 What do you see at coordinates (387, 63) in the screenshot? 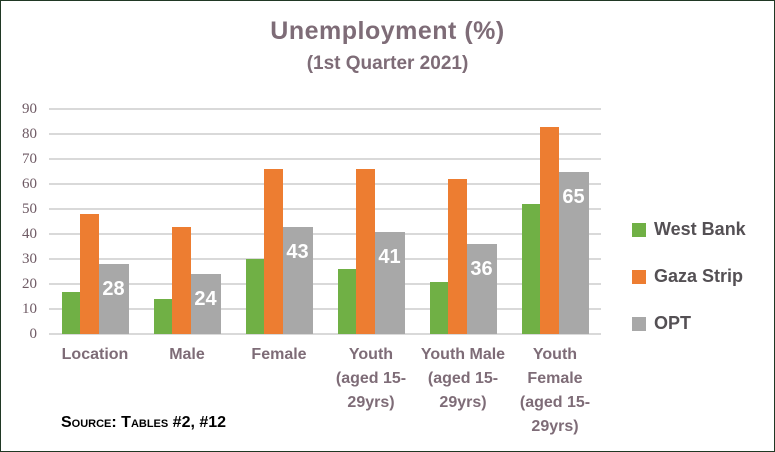
I see `chart-subtitle: (1st Quarter 2021)` at bounding box center [387, 63].